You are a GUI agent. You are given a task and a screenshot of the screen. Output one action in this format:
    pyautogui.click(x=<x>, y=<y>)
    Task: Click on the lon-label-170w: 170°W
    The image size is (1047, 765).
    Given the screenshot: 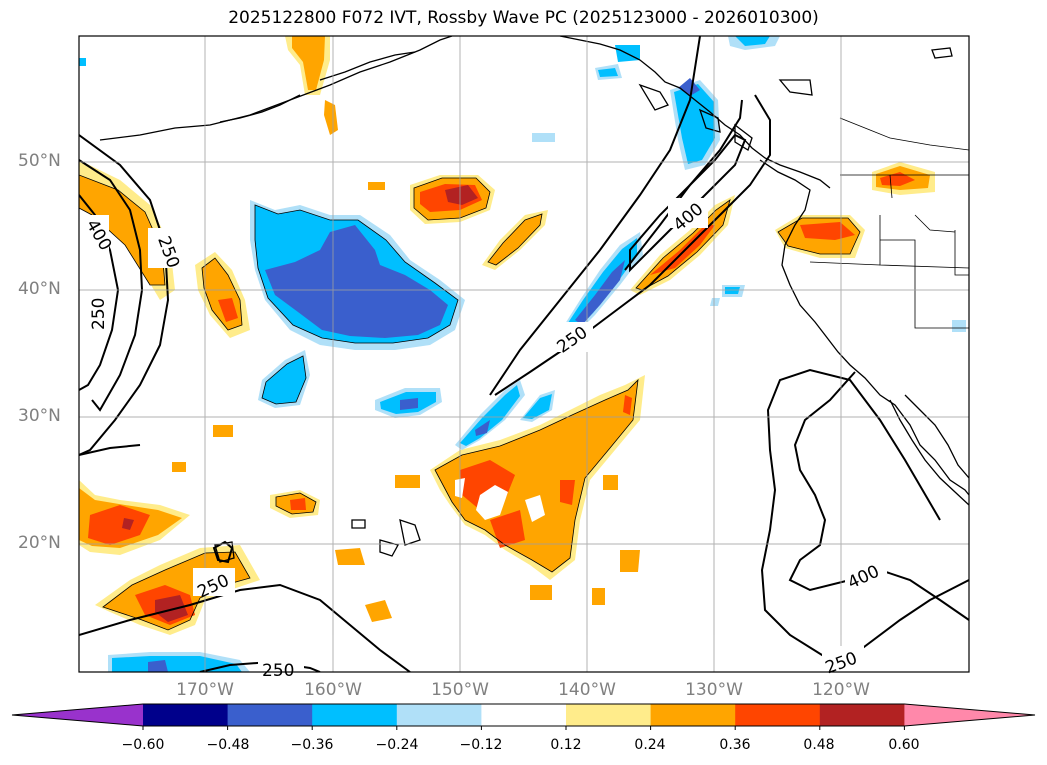 What is the action you would take?
    pyautogui.click(x=205, y=690)
    